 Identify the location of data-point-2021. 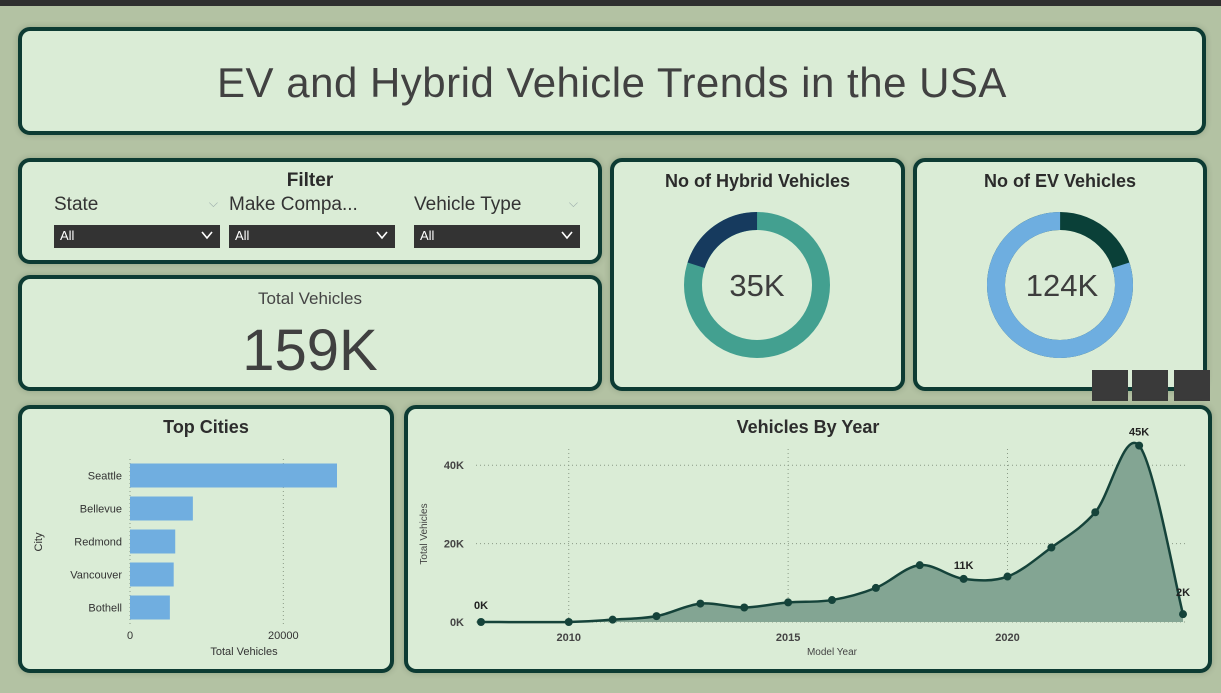
(1051, 547).